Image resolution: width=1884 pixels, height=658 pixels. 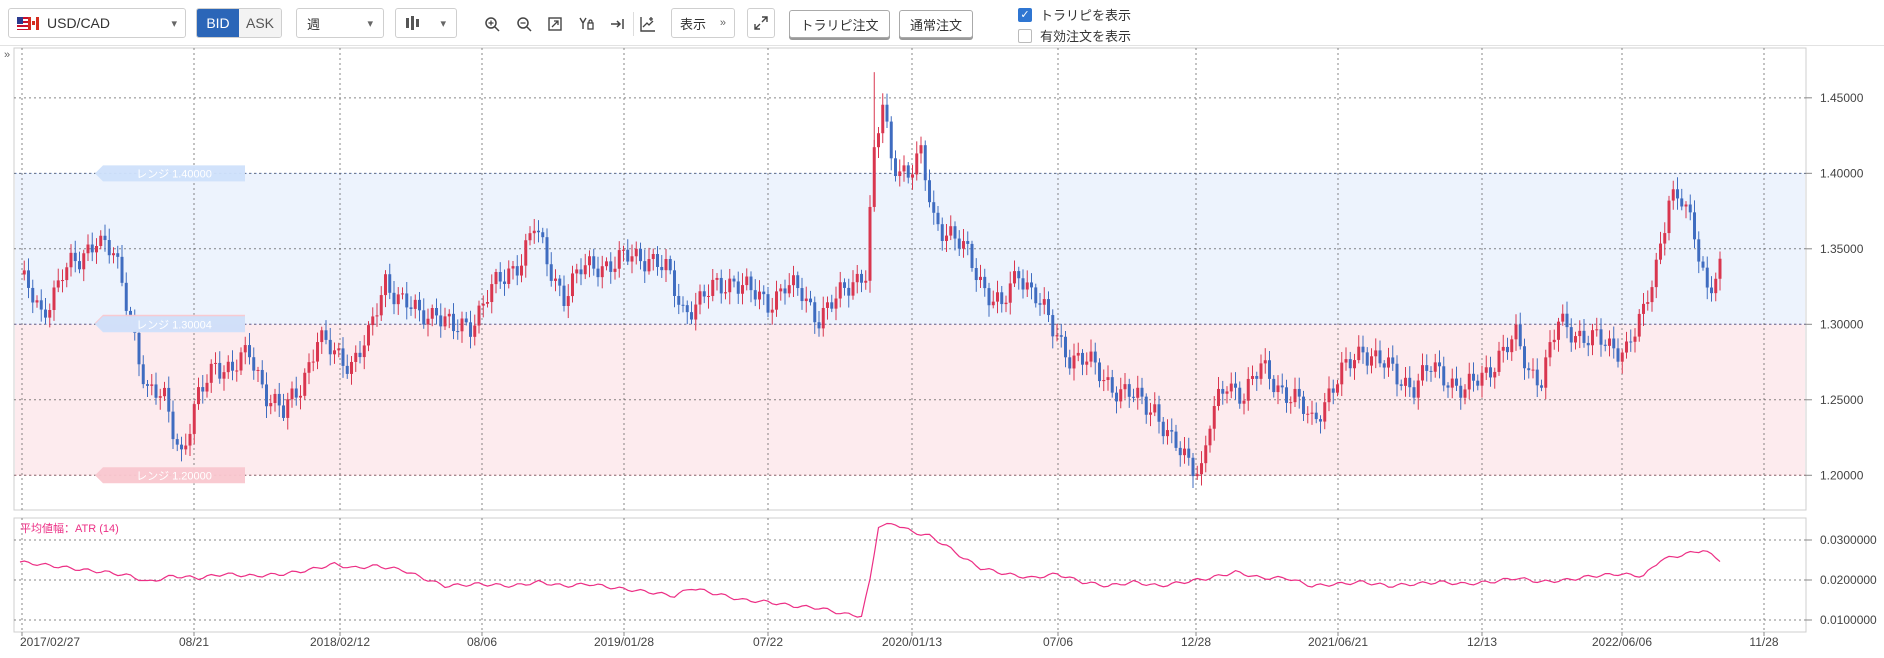 I want to click on show-traripi-label: トラリピを表示, so click(x=1086, y=15).